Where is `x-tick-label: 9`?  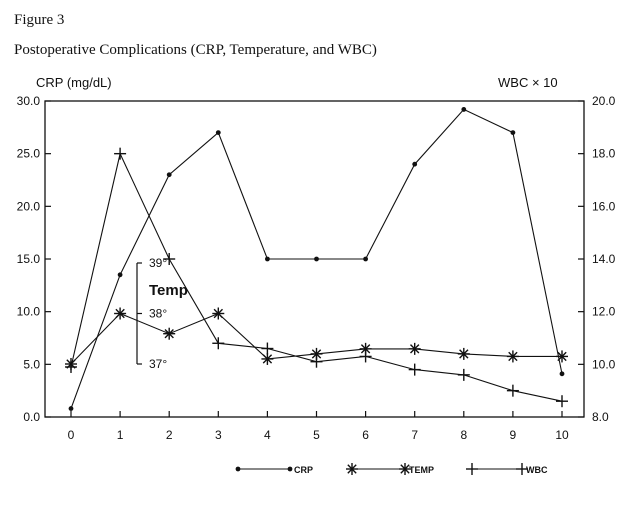
x-tick-label: 9 is located at coordinates (513, 435).